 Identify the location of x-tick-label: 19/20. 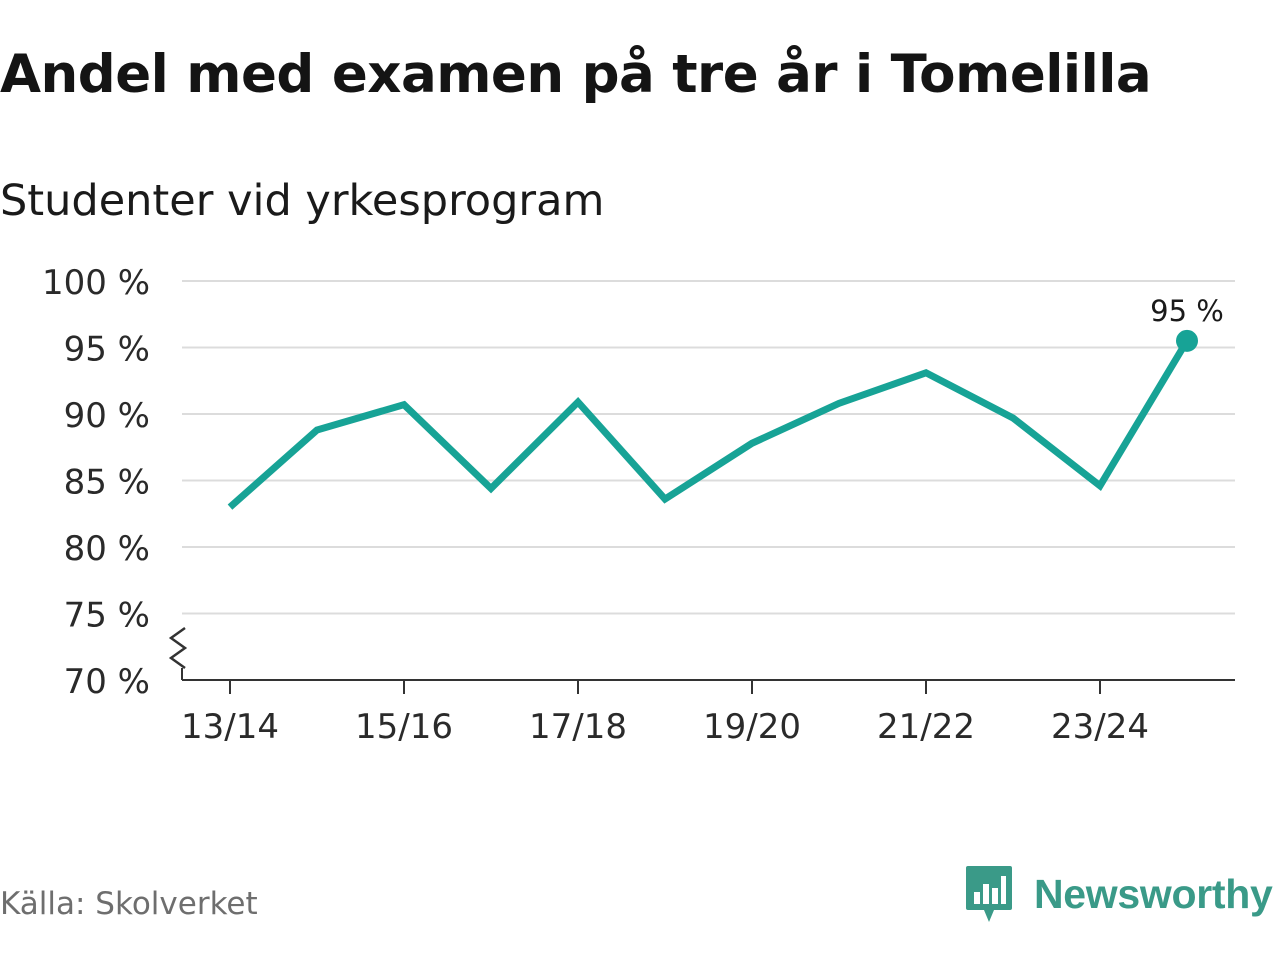
(752, 727).